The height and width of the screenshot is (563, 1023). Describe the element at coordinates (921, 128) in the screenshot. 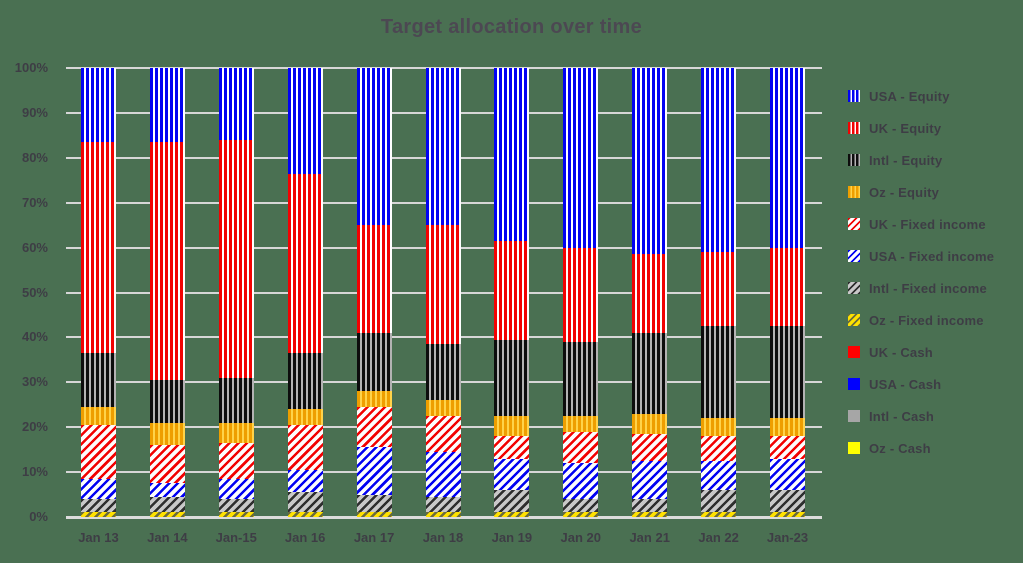

I see `legend-item-uk-equity: UK - Equity` at that location.